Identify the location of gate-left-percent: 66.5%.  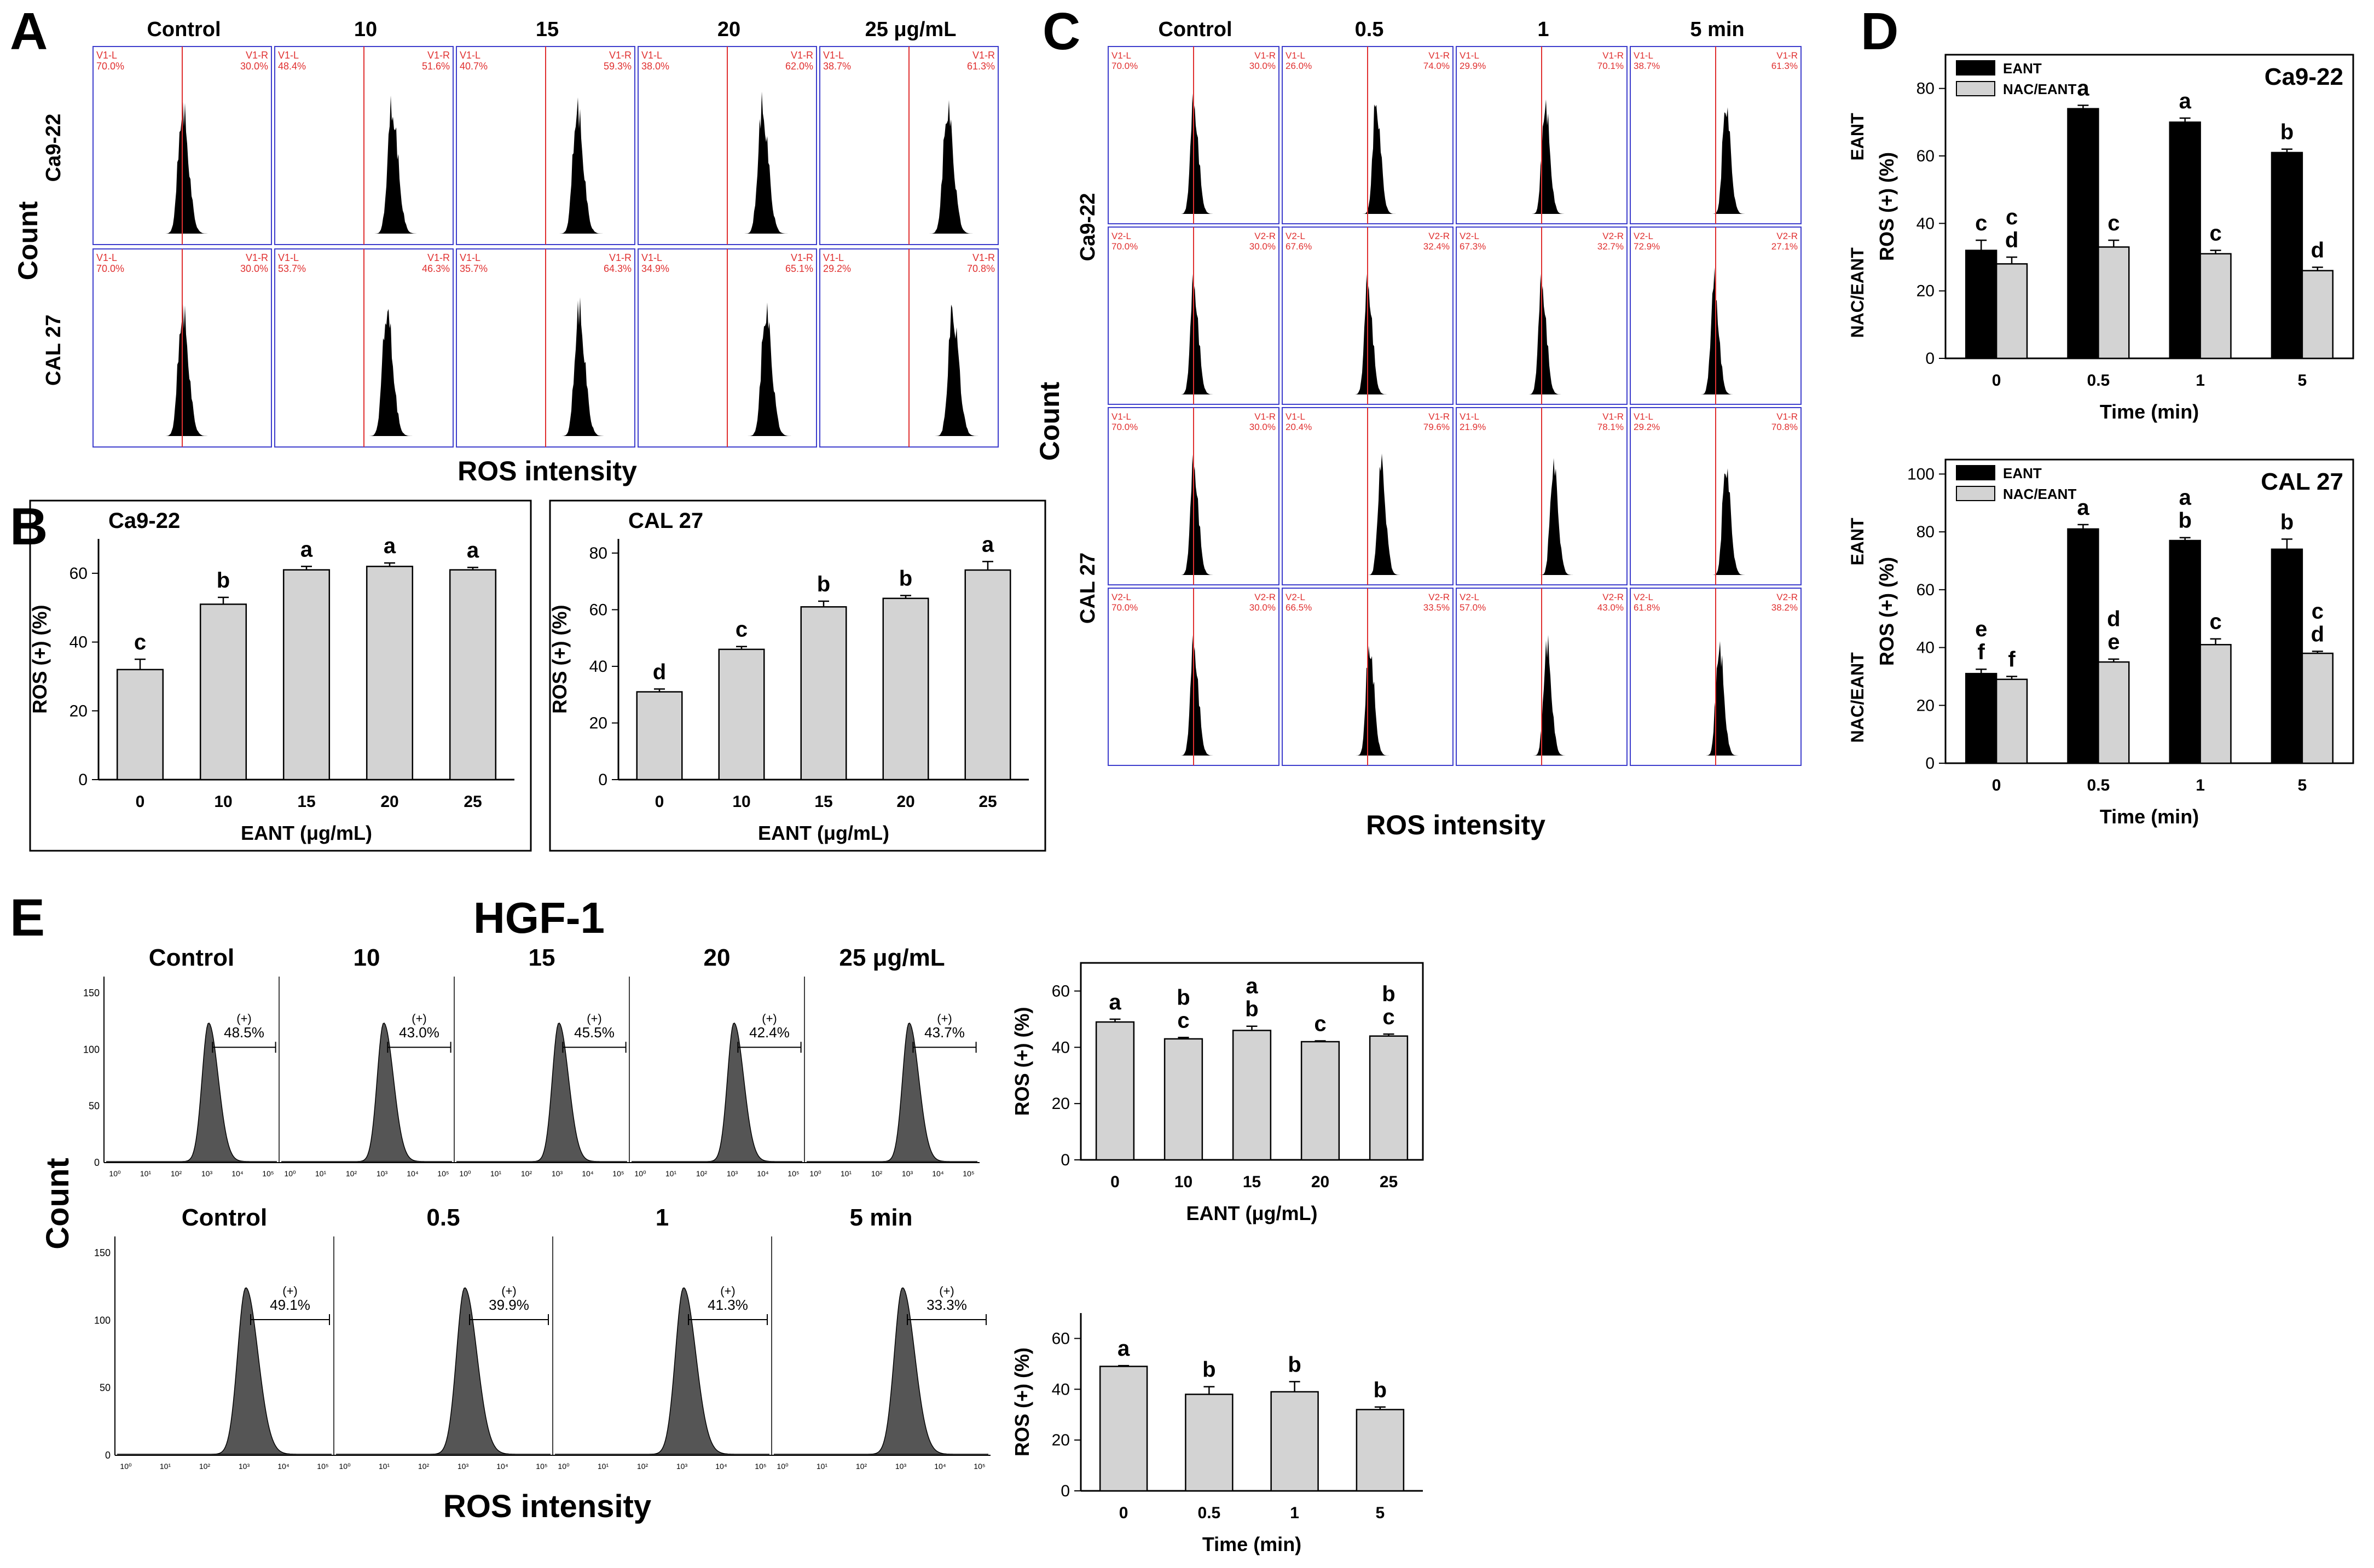
(1299, 607).